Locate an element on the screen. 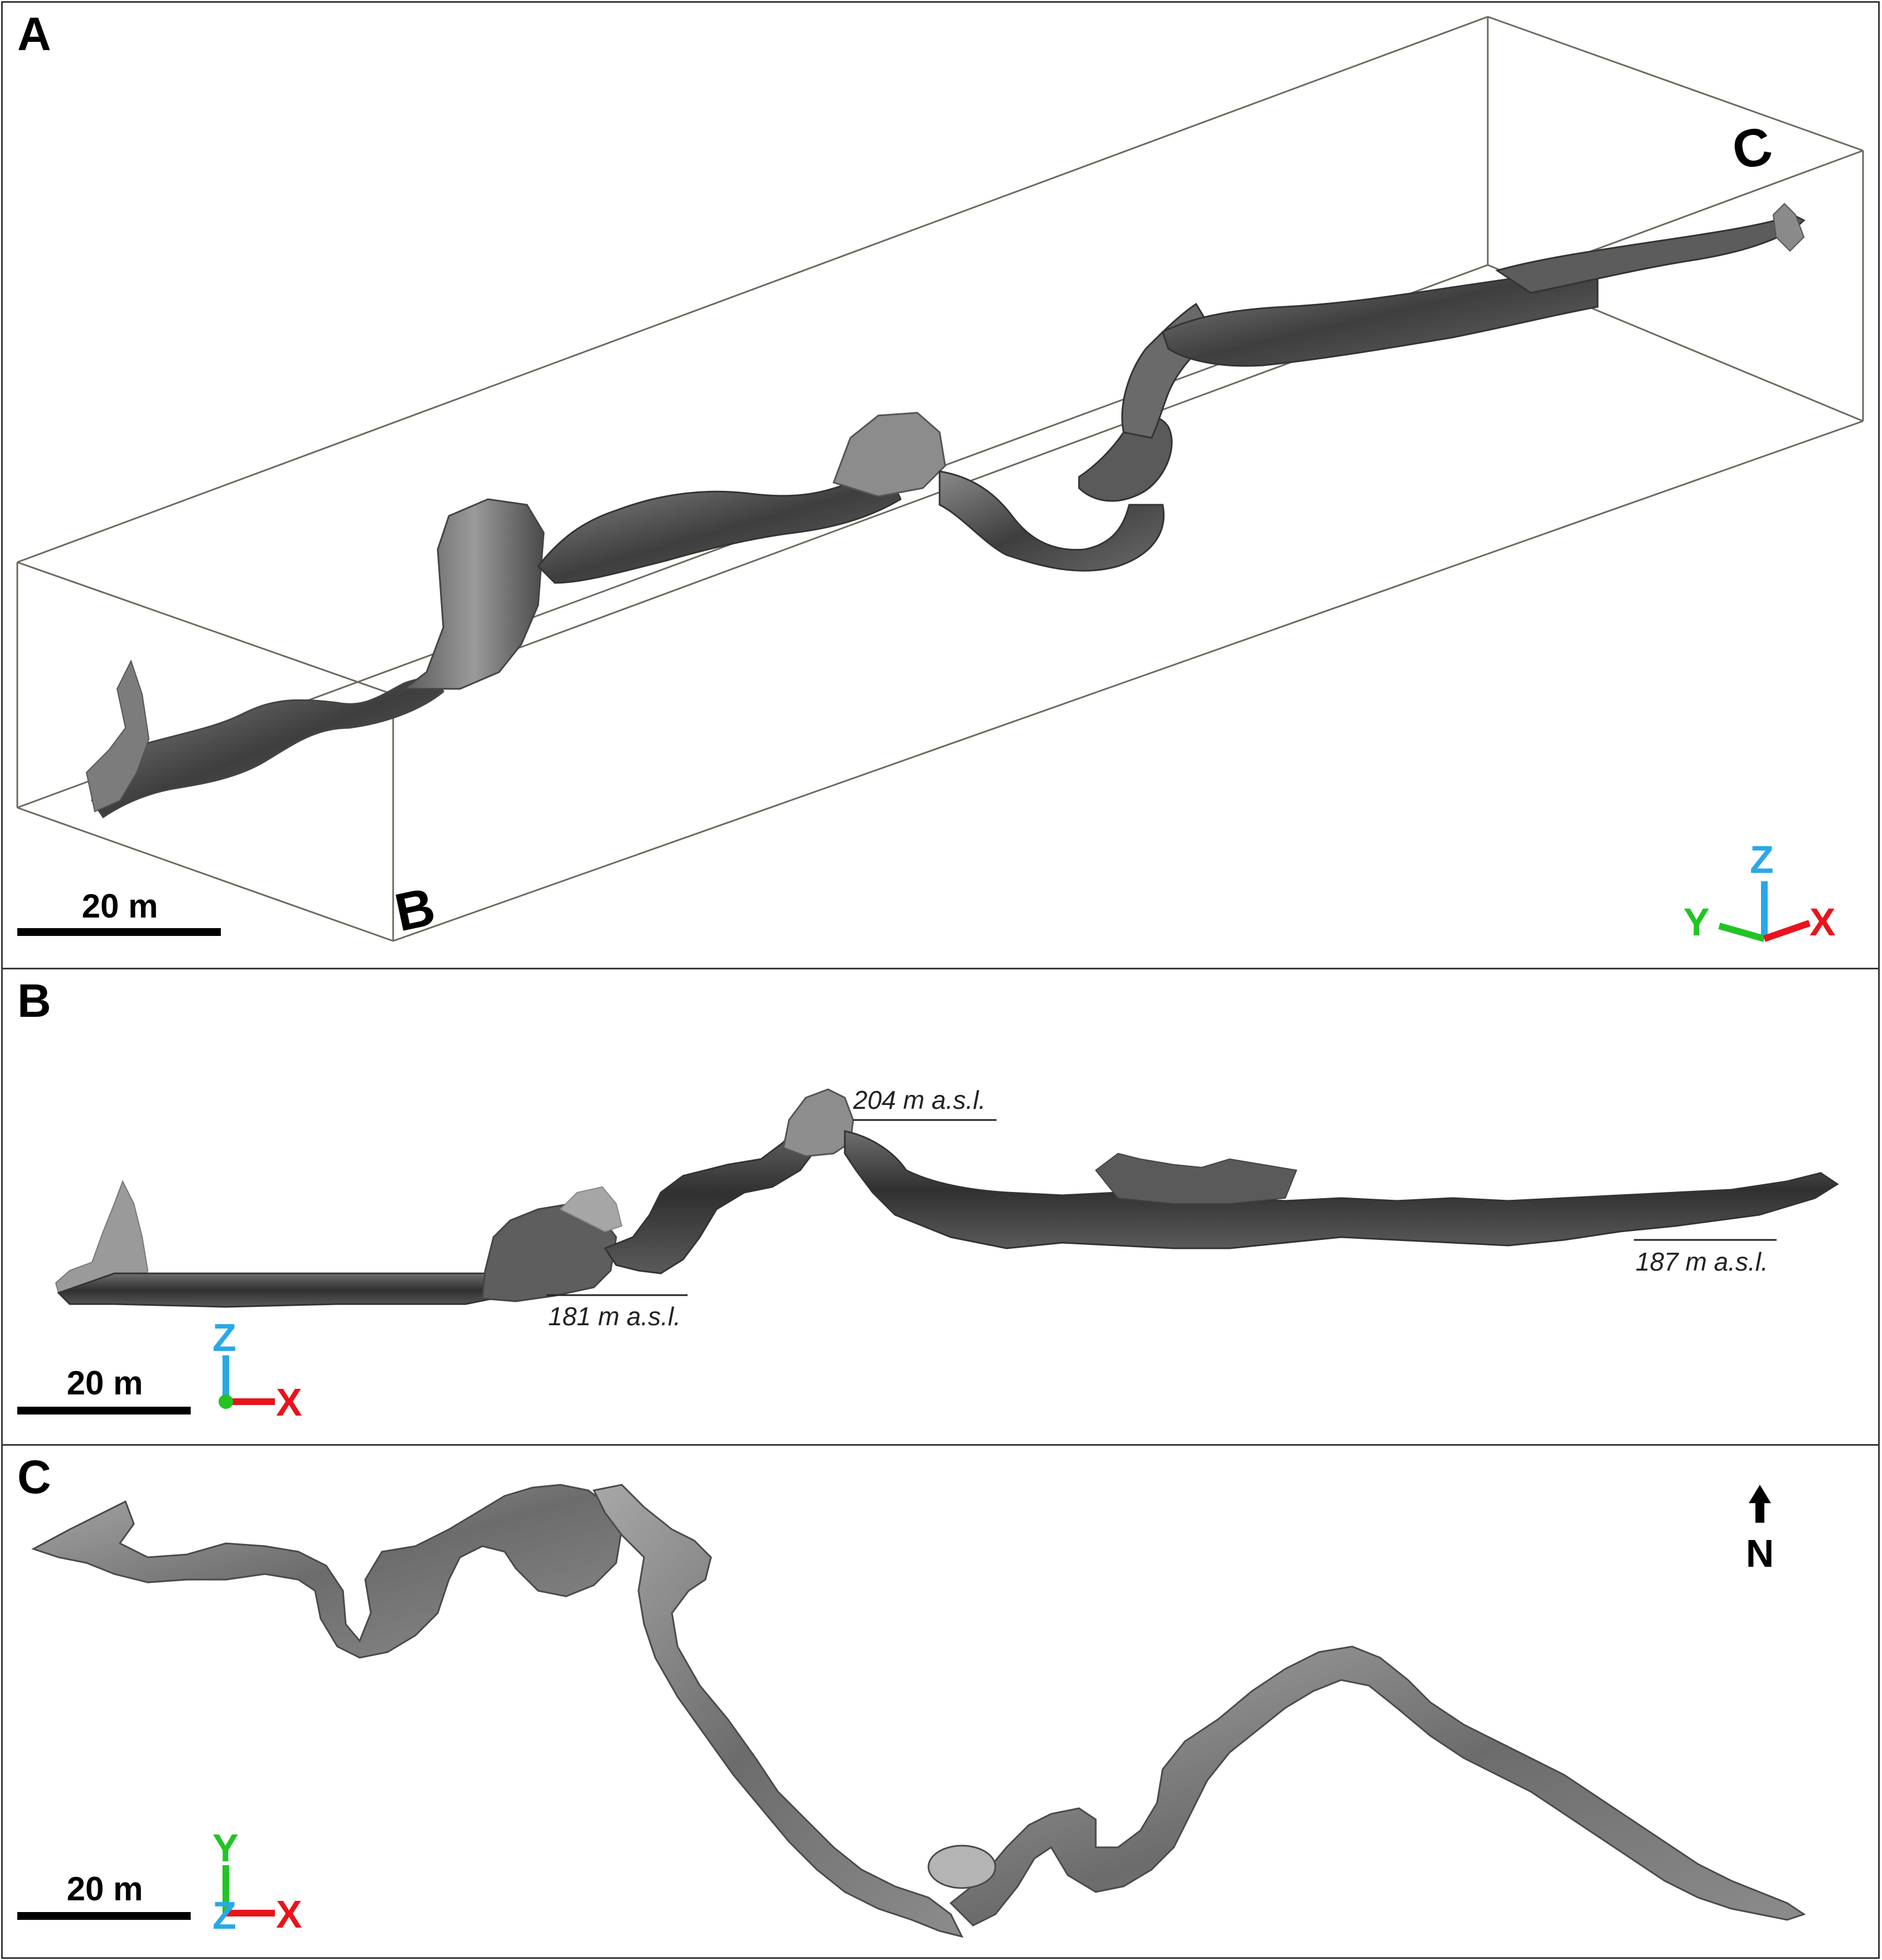 This screenshot has height=1960, width=1882. elevation-label-right: 187 m a.s.l. is located at coordinates (1702, 1261).